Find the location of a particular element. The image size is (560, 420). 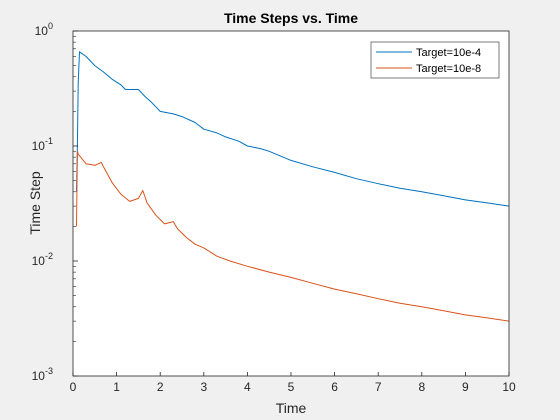

x-tick-label: 4 is located at coordinates (247, 387).